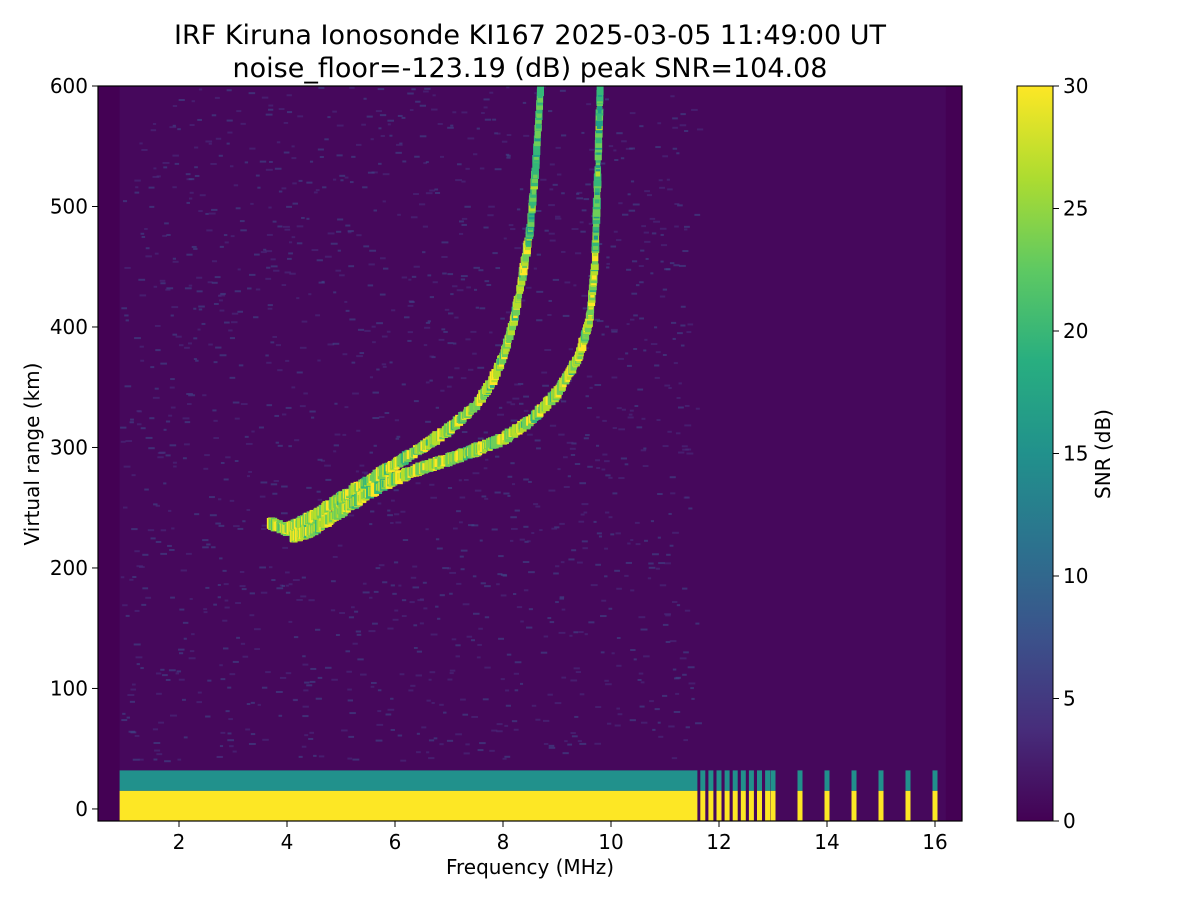 The height and width of the screenshot is (905, 1200). I want to click on chart-subtitle: noise_floor=-123.19 (dB) peak SNR=104.08, so click(530, 68).